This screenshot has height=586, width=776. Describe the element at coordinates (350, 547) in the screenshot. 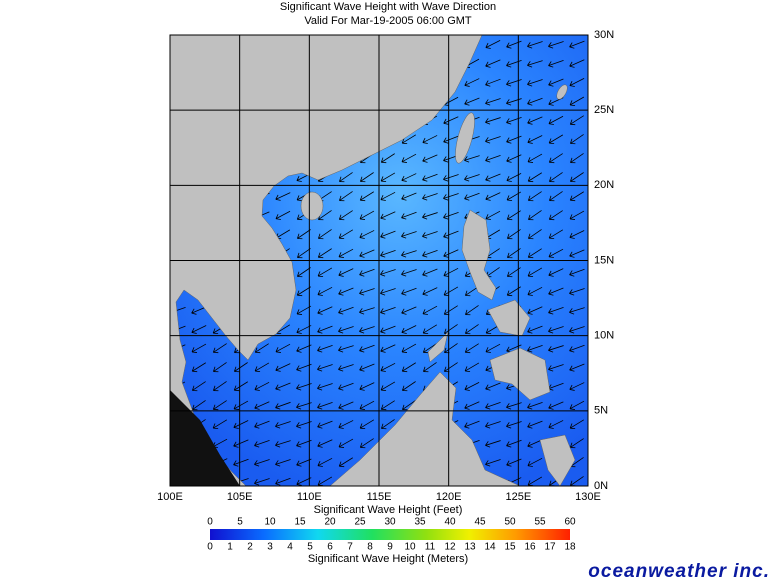

I see `meters-tick: 7` at that location.